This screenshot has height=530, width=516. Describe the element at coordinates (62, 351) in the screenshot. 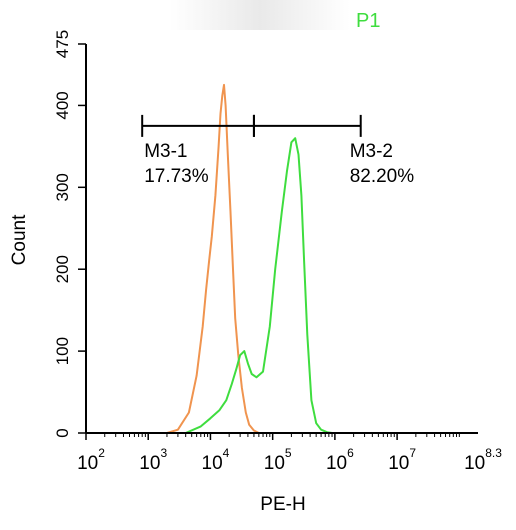

I see `y-tick-label: 100` at that location.